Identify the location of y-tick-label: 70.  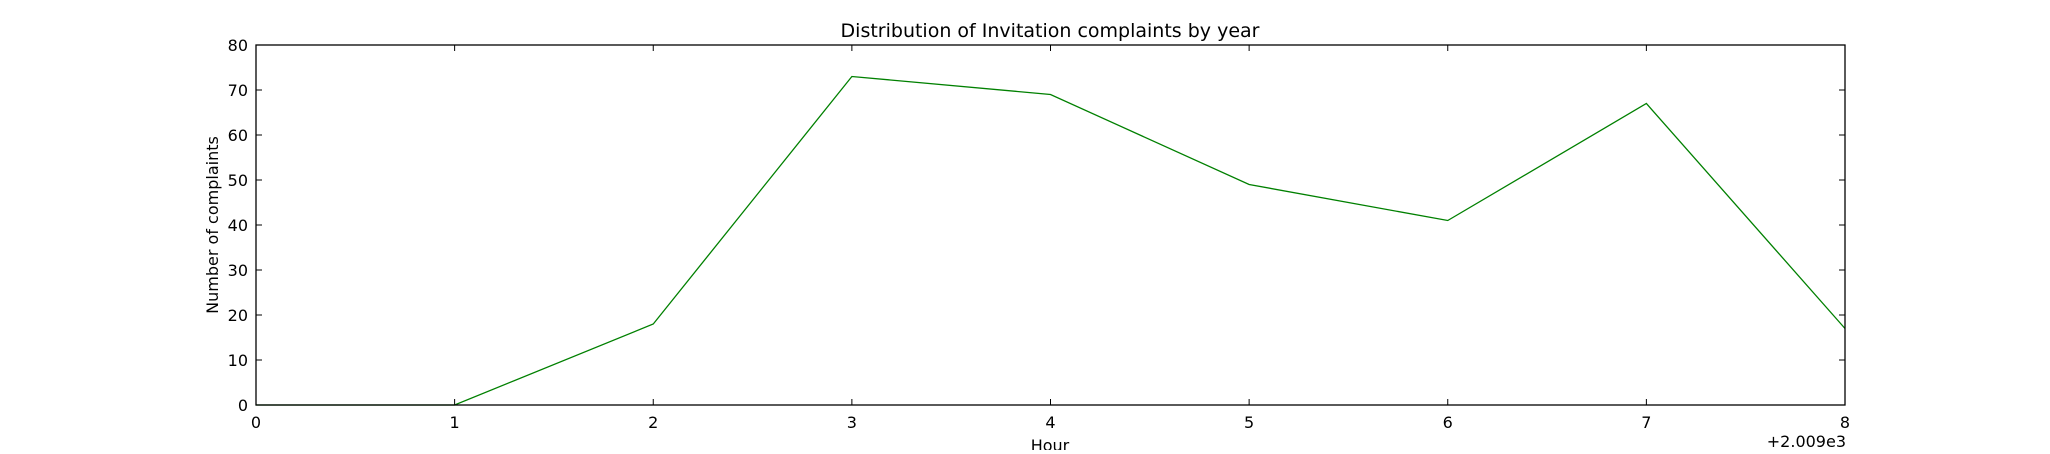
(238, 90).